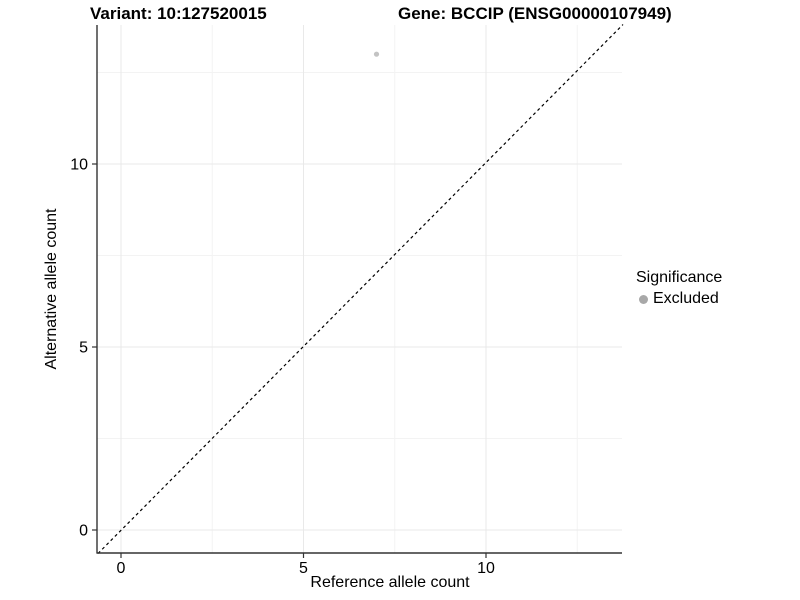 The width and height of the screenshot is (800, 600). What do you see at coordinates (390, 582) in the screenshot?
I see `x-axis-title: Reference allele count` at bounding box center [390, 582].